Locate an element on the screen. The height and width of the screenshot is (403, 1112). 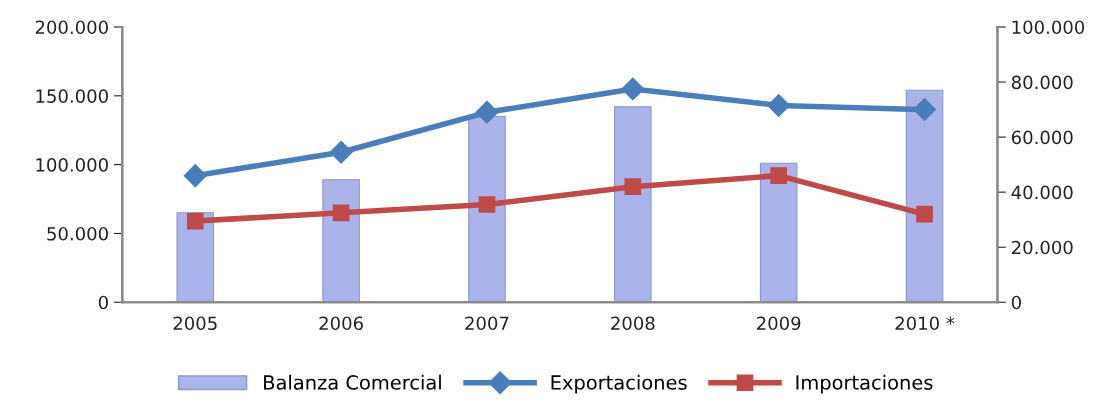
y2-tick-label: 40.000 is located at coordinates (1042, 192).